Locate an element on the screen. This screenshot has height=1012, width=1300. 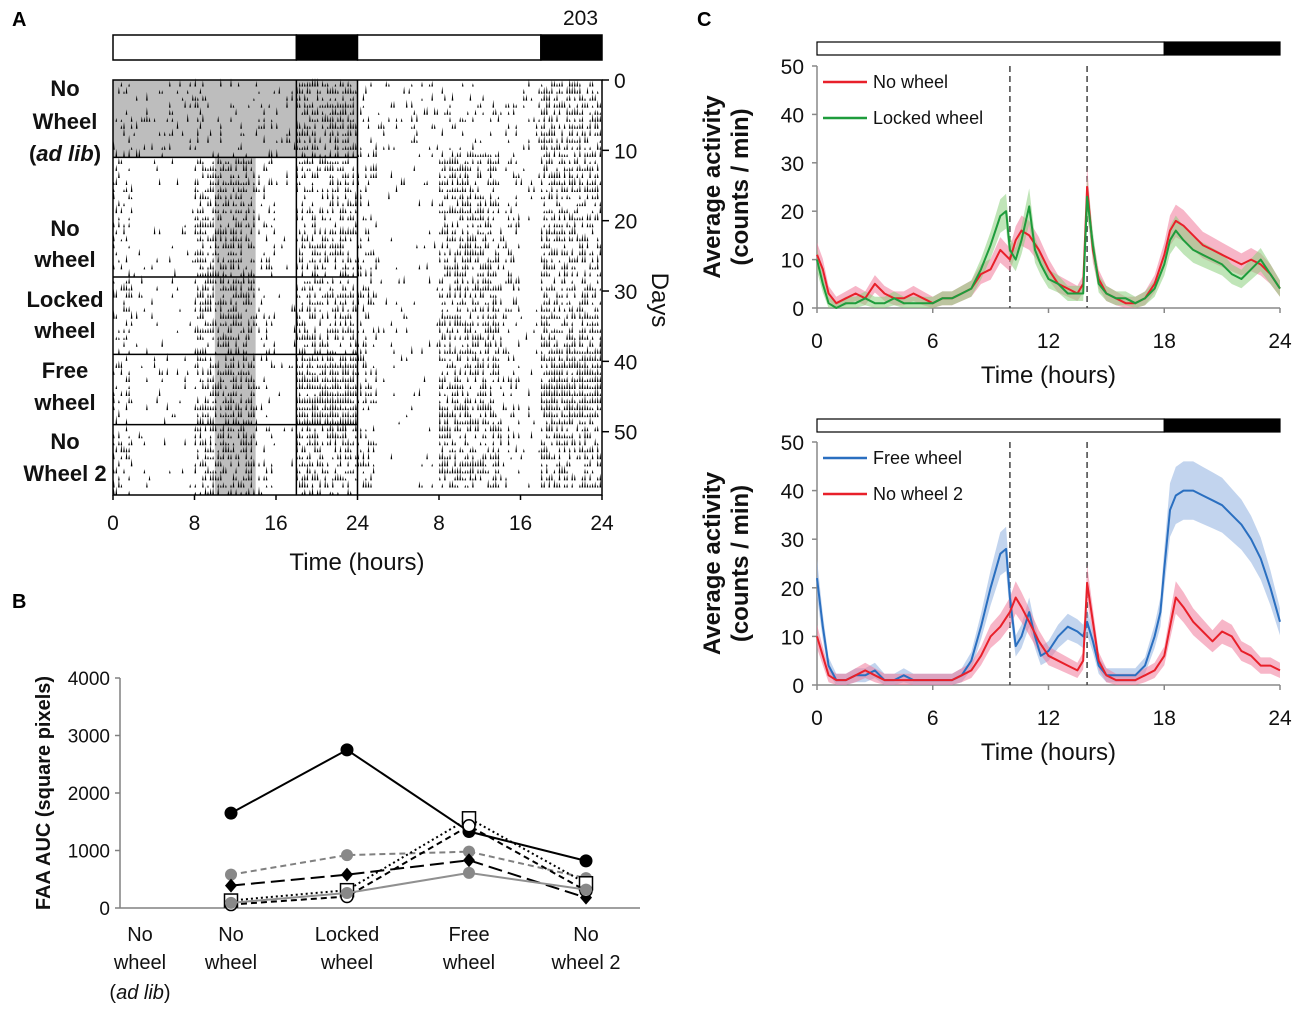
actogram-light-dark-bar is located at coordinates (357, 47).